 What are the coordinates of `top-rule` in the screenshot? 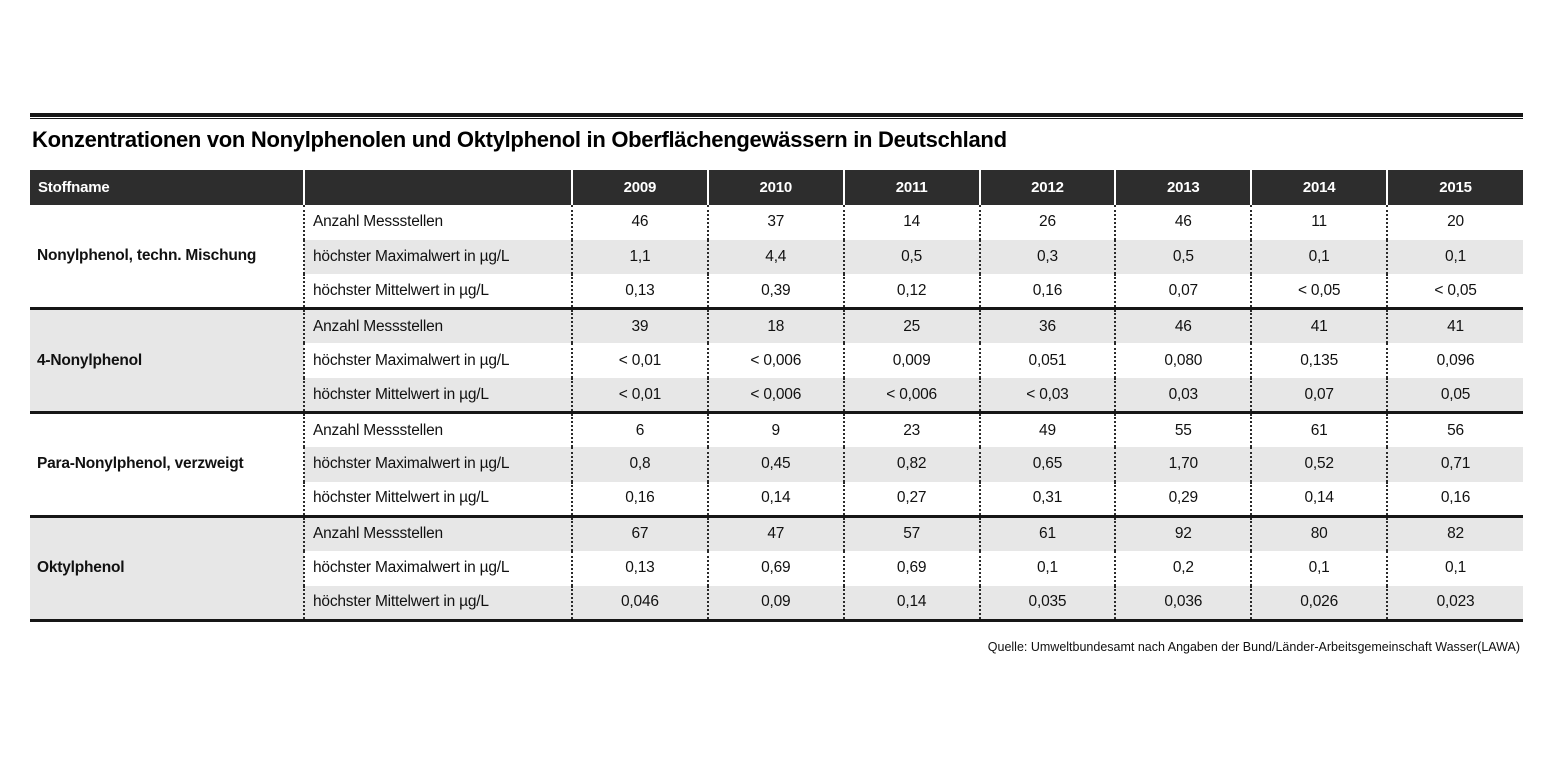 It's located at (776, 116).